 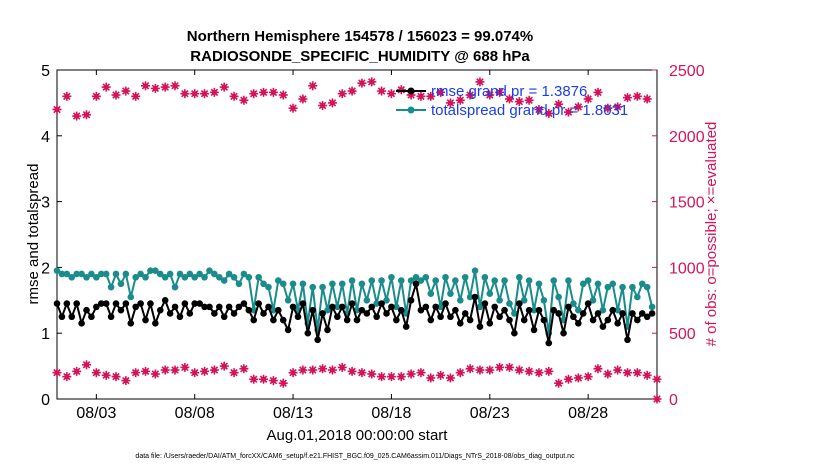 What do you see at coordinates (687, 203) in the screenshot?
I see `y-right-tick-label: 1500` at bounding box center [687, 203].